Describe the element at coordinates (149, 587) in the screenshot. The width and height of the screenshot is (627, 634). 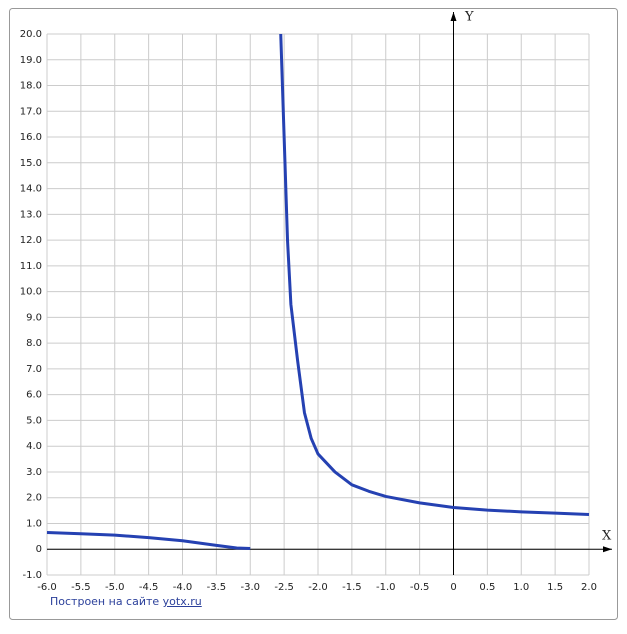
I see `x-tick-label: -4.5` at that location.